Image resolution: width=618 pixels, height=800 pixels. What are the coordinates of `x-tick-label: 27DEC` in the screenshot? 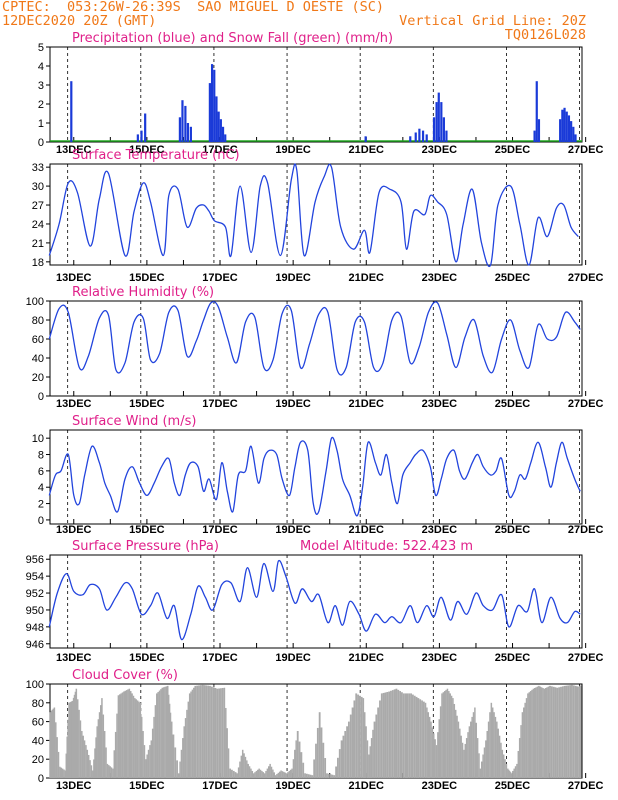 It's located at (586, 530).